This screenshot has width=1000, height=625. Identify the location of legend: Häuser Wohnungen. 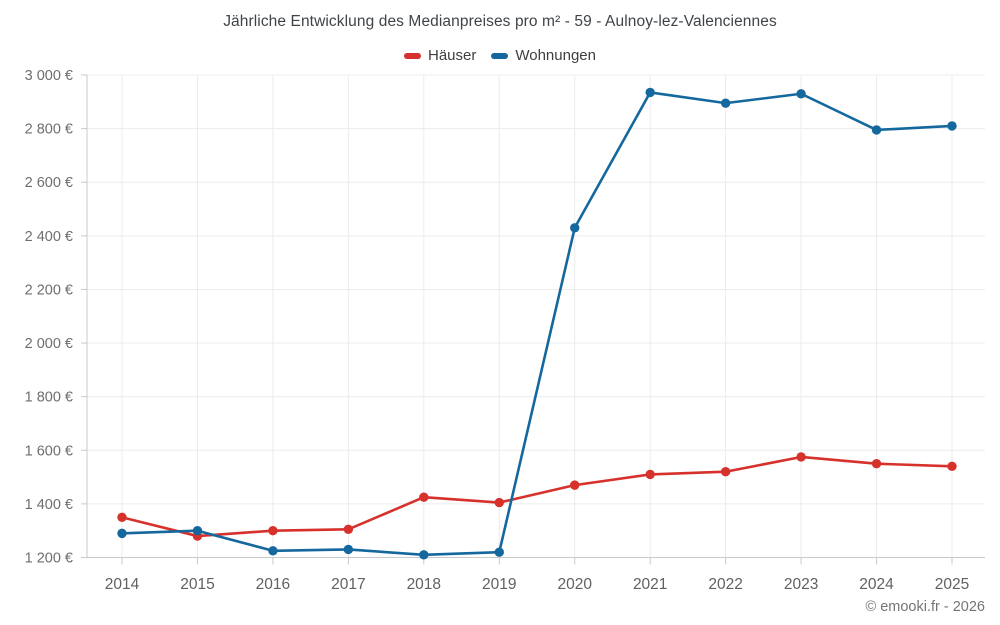
(500, 55).